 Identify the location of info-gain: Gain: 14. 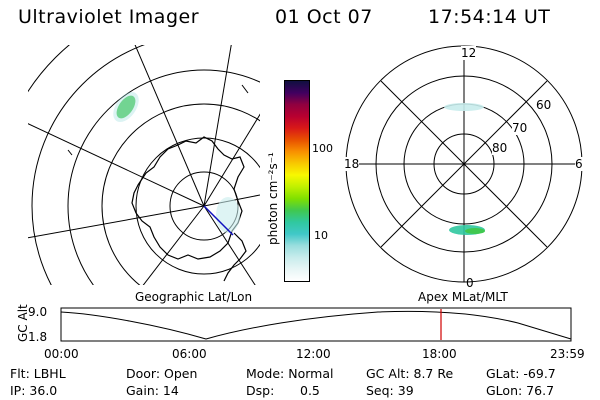
(152, 390).